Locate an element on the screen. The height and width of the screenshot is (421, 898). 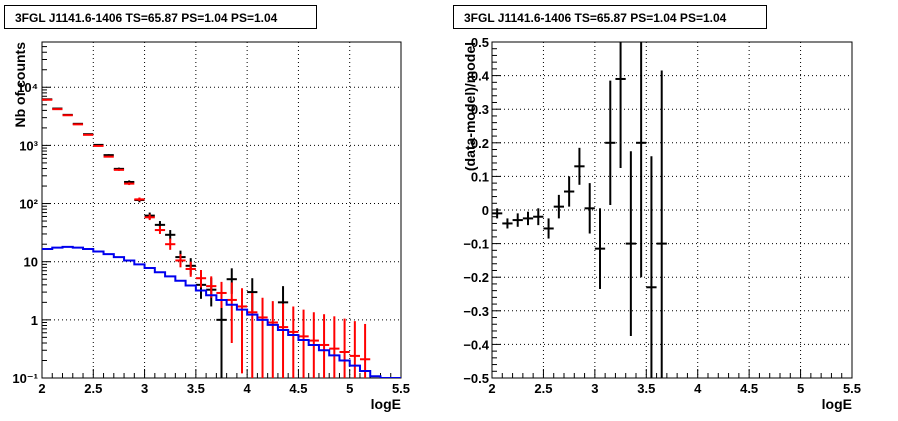
residual-x-tick-label: 5.5 is located at coordinates (852, 388).